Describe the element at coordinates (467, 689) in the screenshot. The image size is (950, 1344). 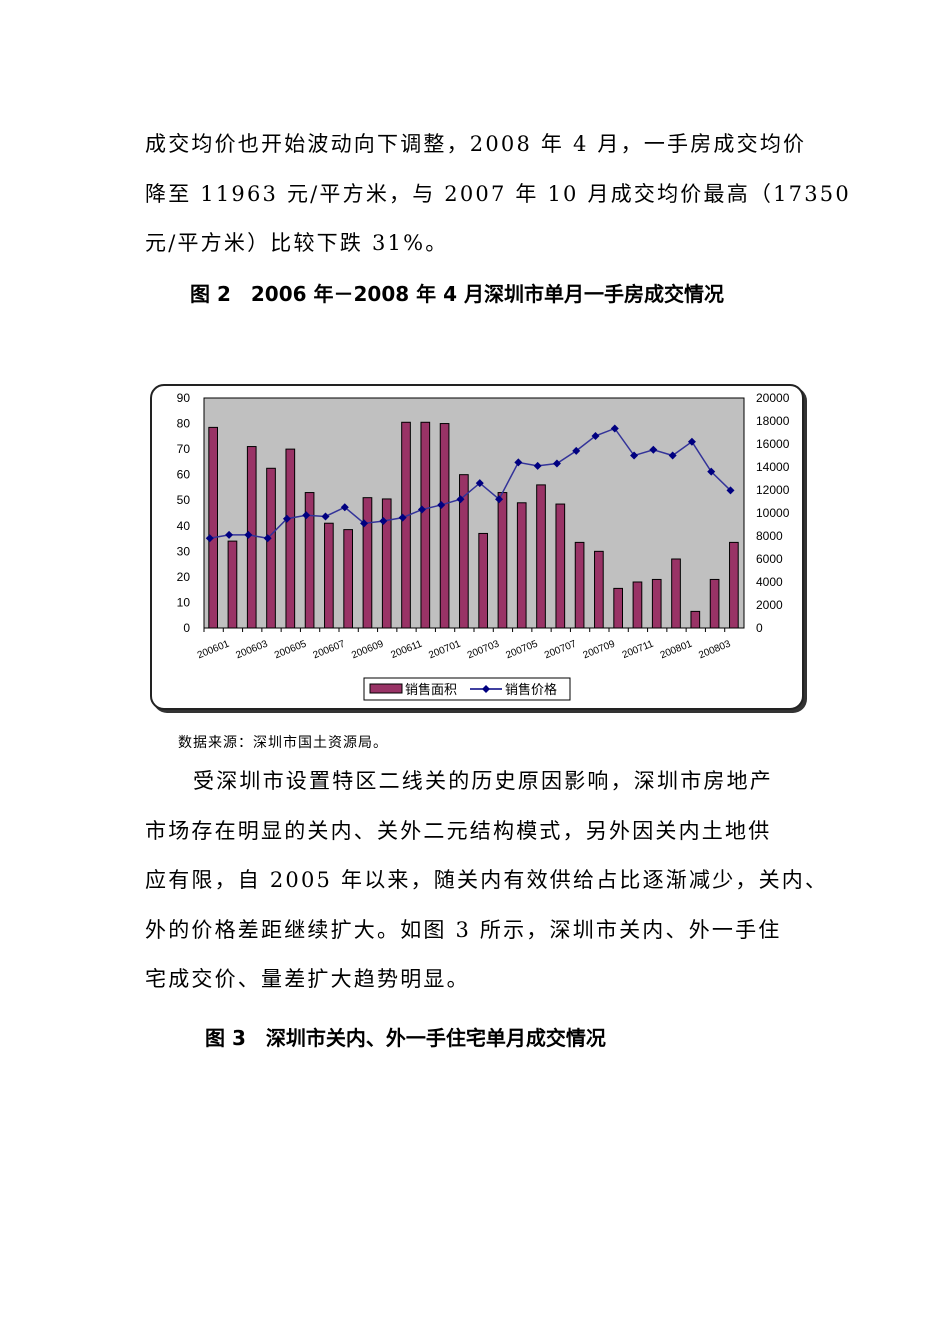
I see `legend` at that location.